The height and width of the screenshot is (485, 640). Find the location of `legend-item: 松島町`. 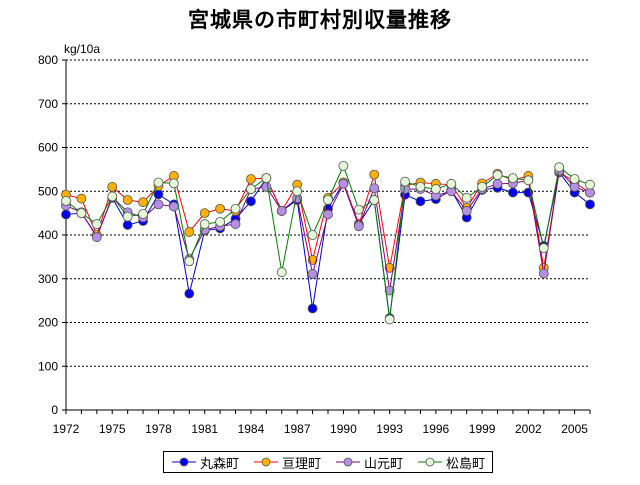

legend-item: 松島町 is located at coordinates (451, 462).